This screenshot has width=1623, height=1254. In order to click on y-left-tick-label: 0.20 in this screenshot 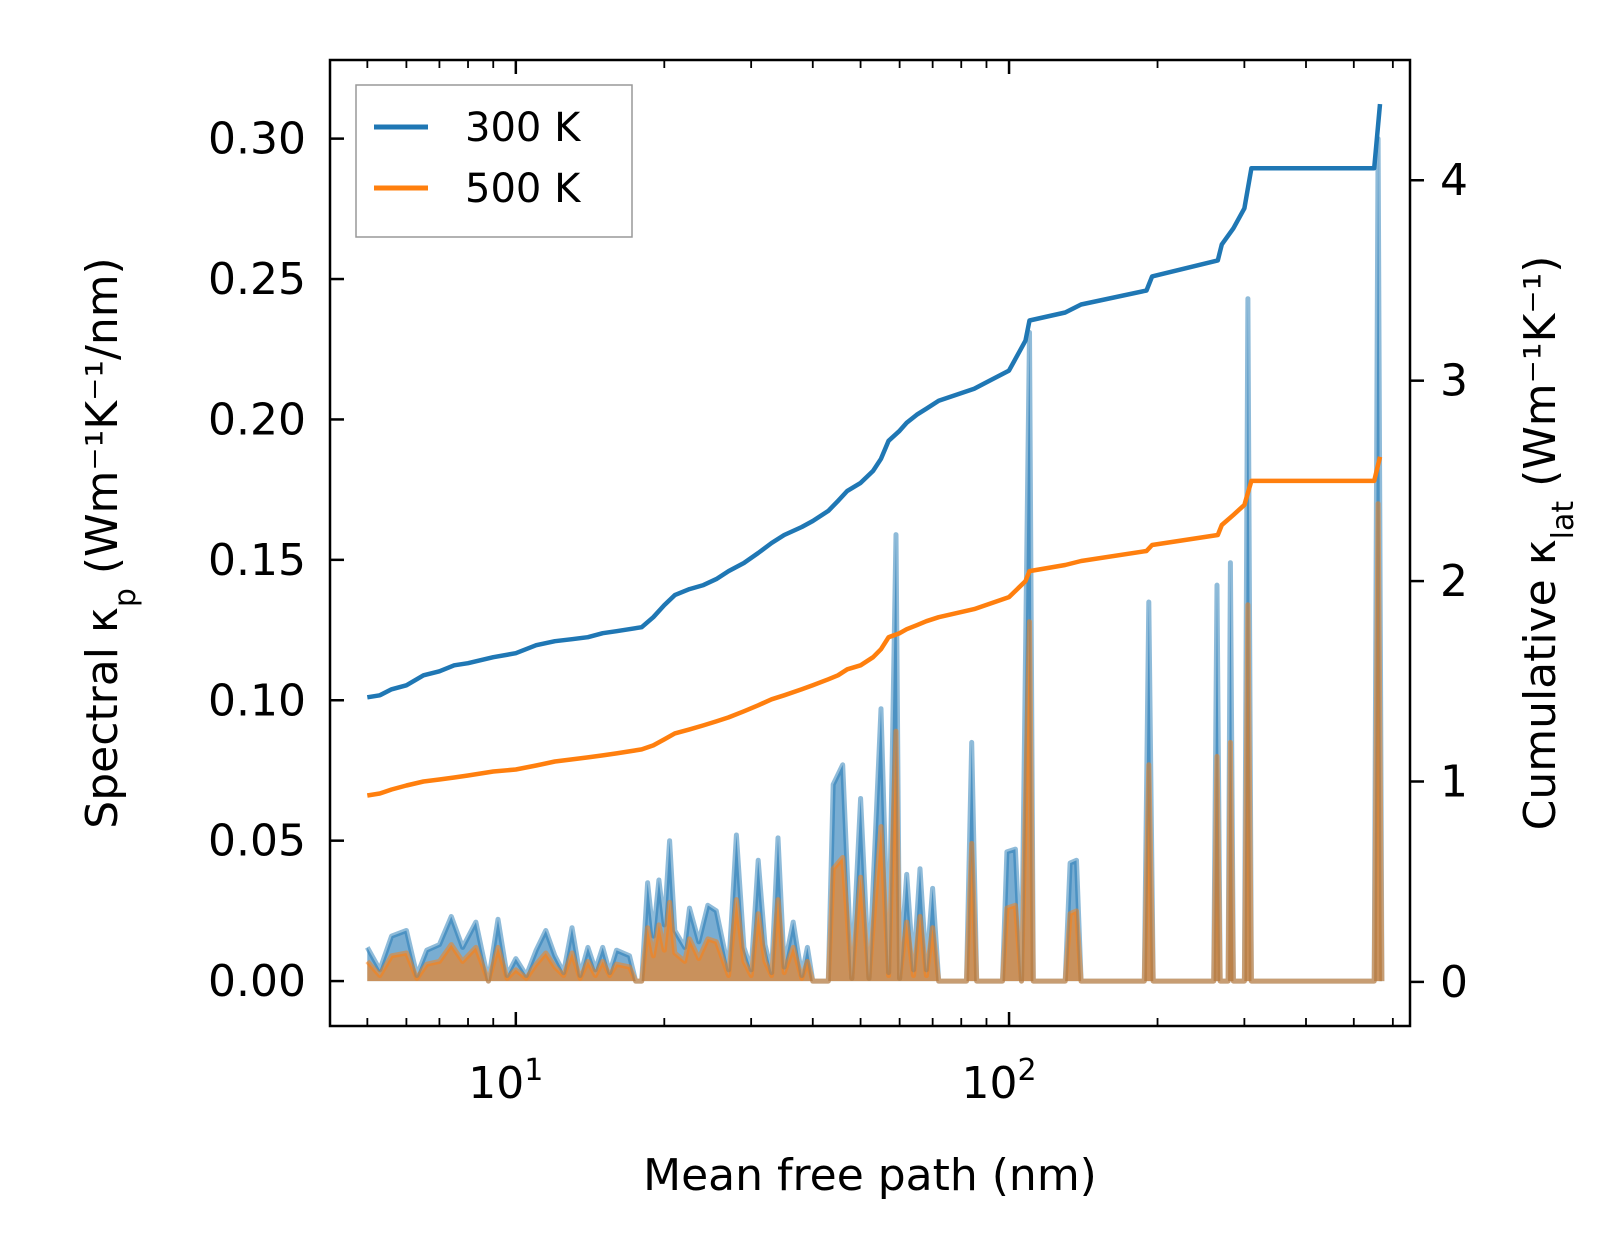, I will do `click(257, 419)`.